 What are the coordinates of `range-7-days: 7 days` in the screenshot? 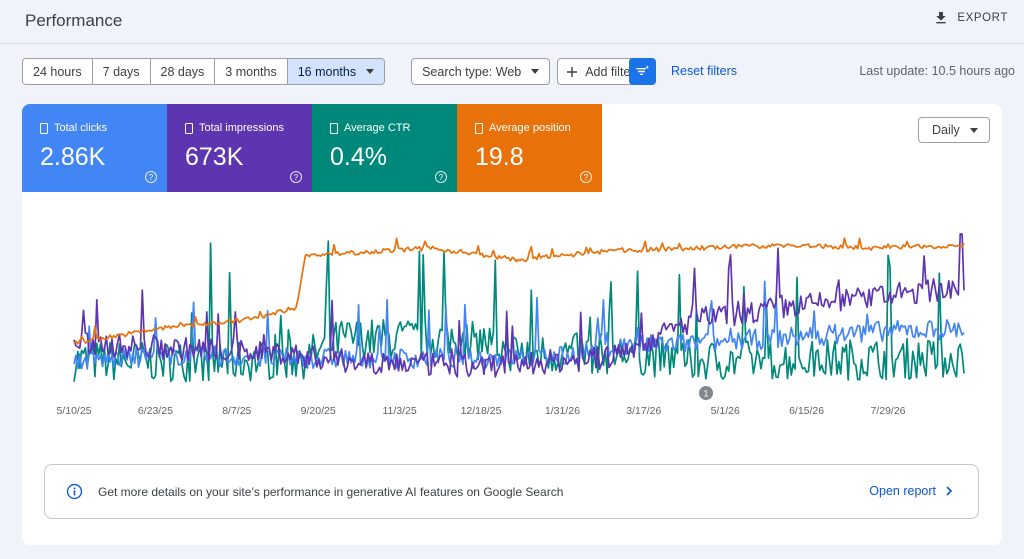 It's located at (121, 71).